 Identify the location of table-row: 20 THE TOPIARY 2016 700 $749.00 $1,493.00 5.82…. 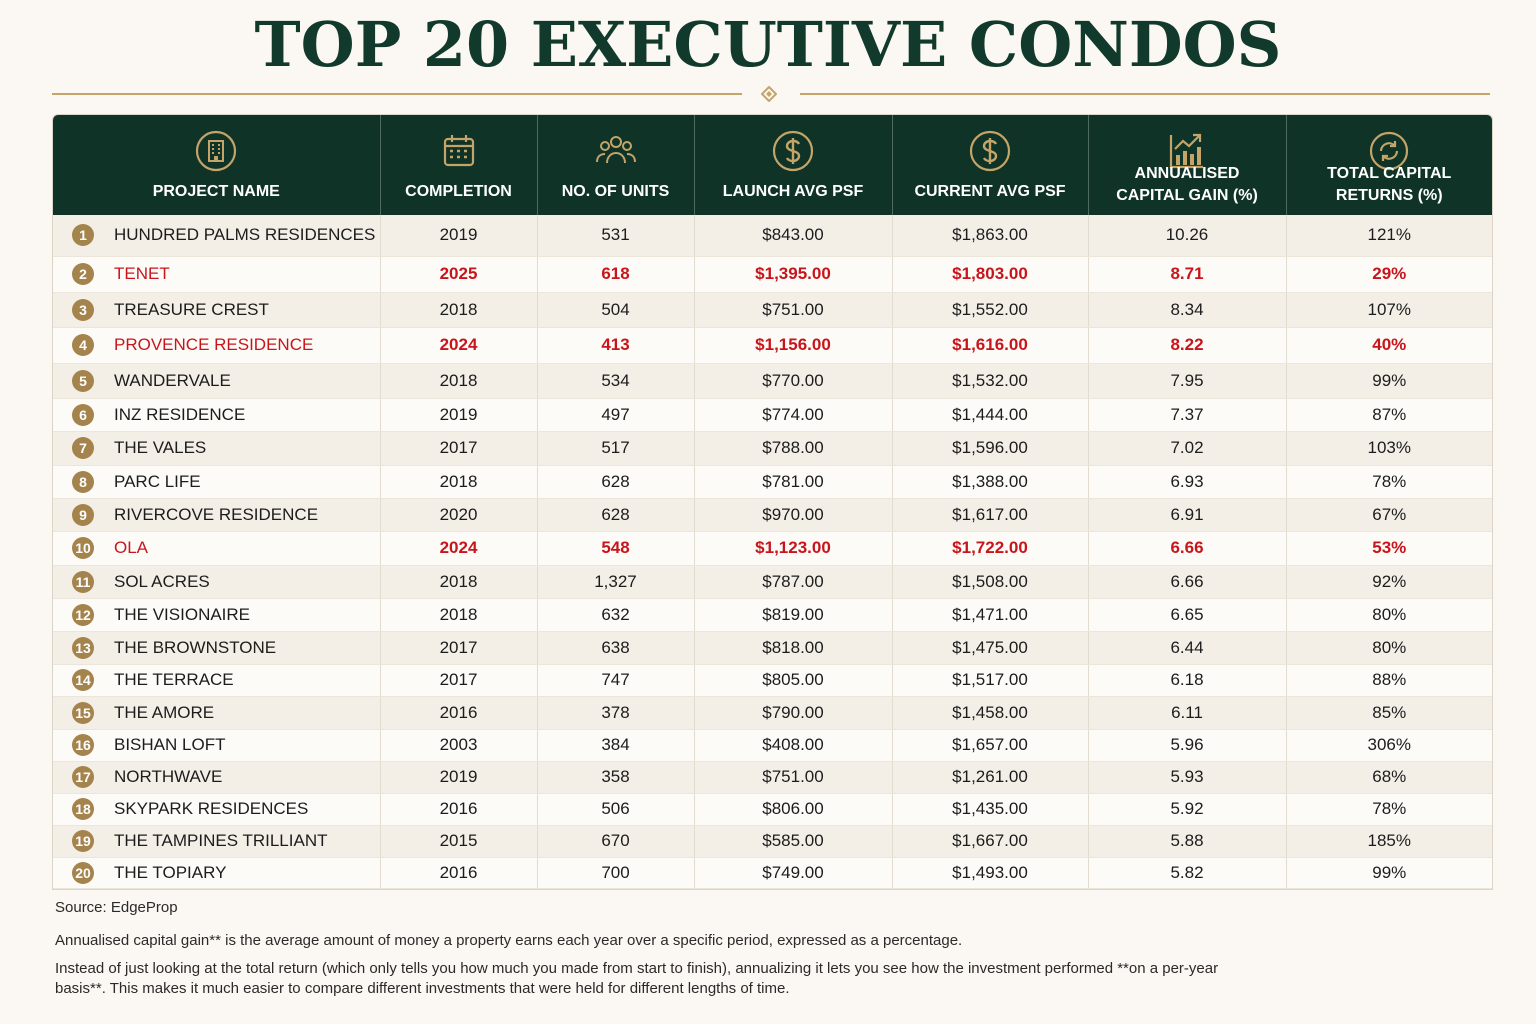
(772, 873).